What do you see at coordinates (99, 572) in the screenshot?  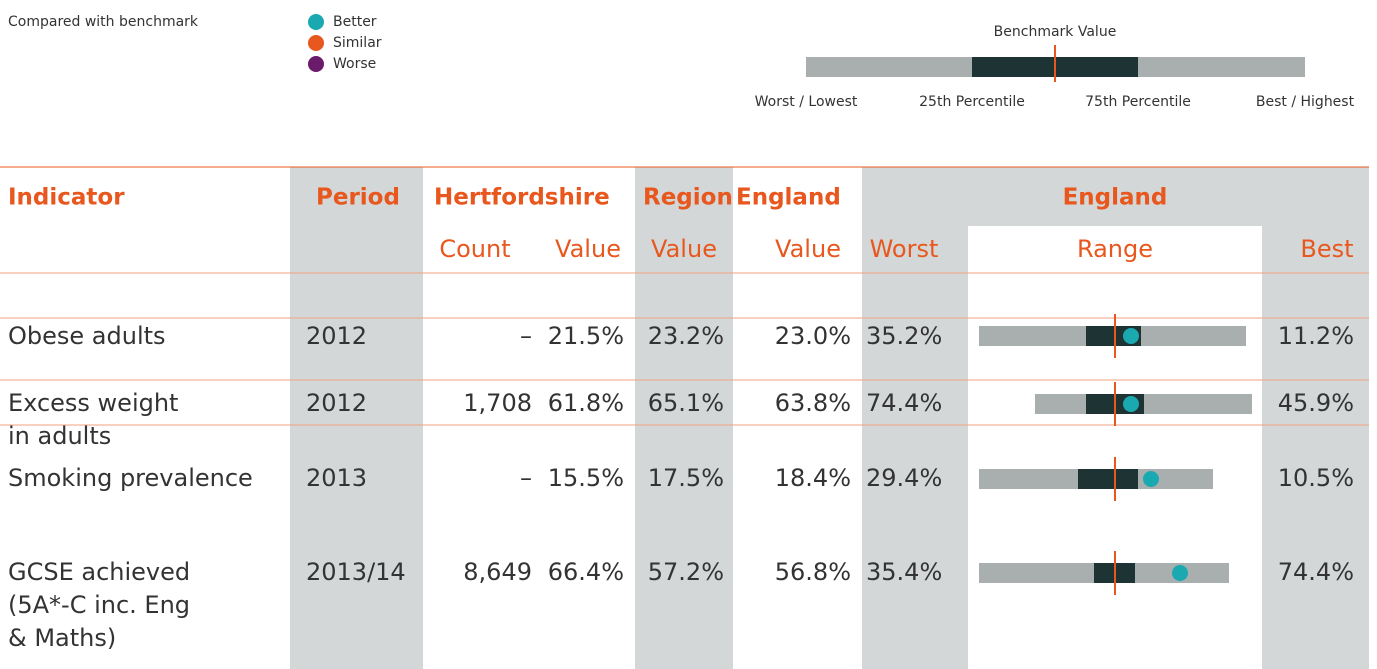 I see `indicator: GCSE achieved` at bounding box center [99, 572].